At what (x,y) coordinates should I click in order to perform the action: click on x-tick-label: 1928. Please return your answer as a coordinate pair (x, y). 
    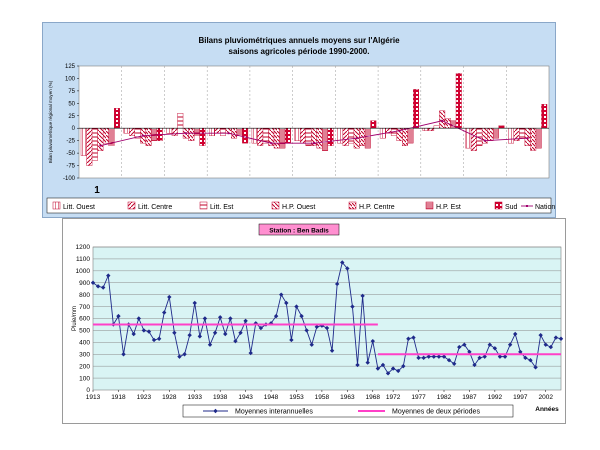
    Looking at the image, I should click on (169, 397).